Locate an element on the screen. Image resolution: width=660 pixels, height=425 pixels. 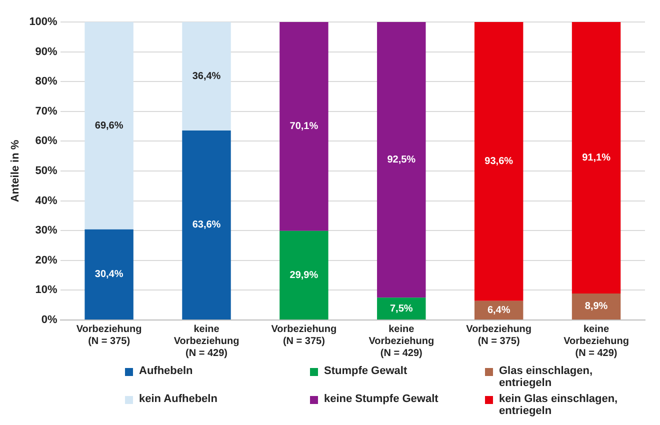
data-label: 92,5% is located at coordinates (401, 160).